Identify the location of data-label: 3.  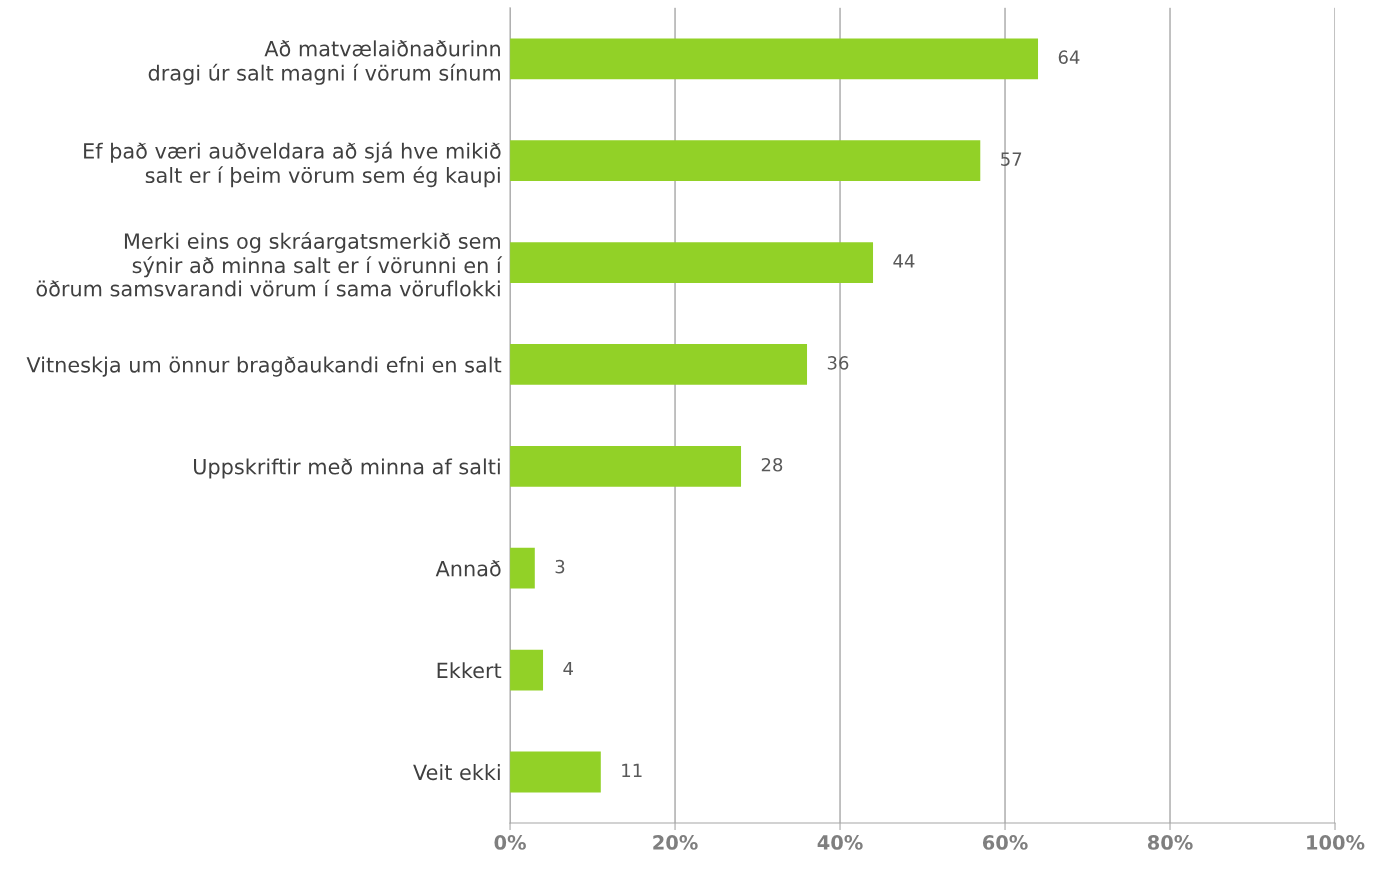
(560, 566).